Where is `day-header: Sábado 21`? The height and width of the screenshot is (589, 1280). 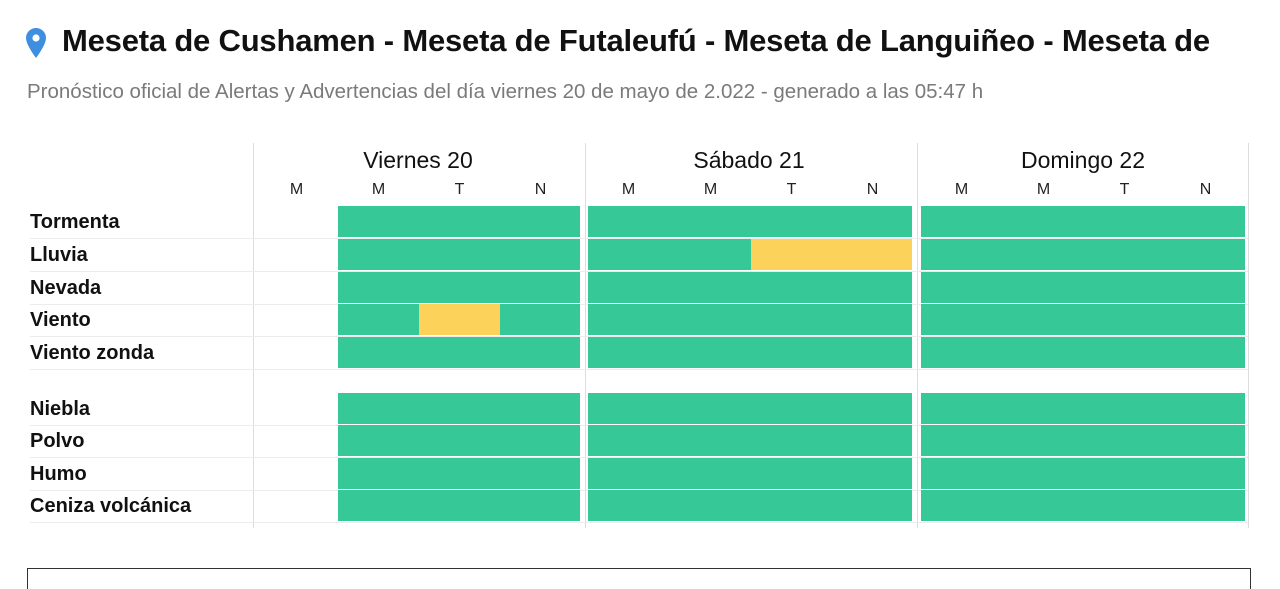 day-header: Sábado 21 is located at coordinates (749, 160).